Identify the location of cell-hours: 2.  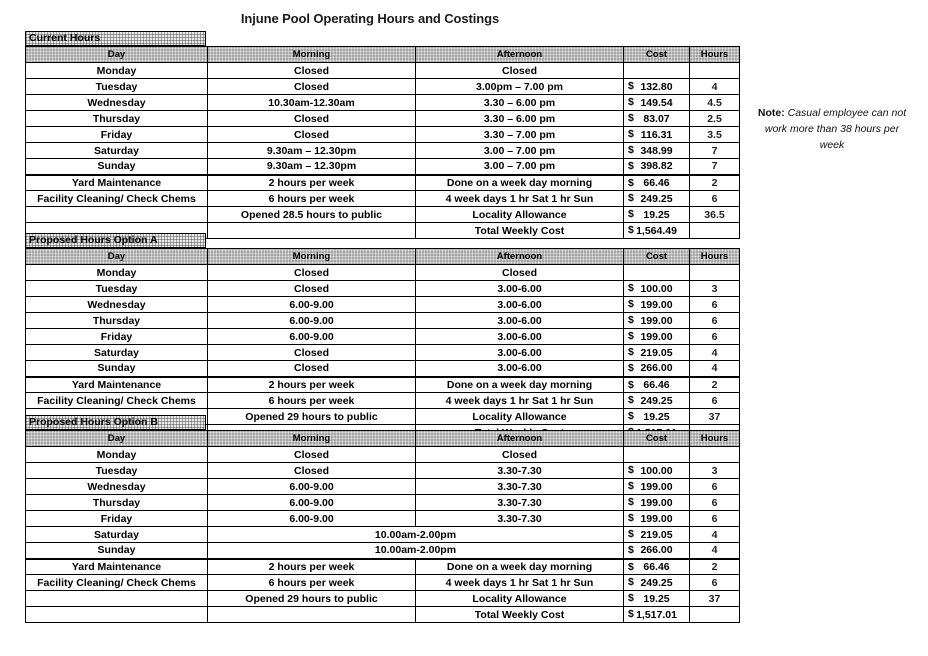
(714, 182).